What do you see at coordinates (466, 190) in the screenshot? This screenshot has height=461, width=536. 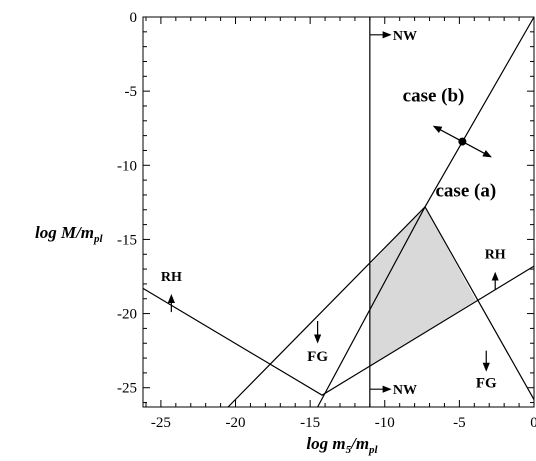 I see `annotation-casea: case (a)` at bounding box center [466, 190].